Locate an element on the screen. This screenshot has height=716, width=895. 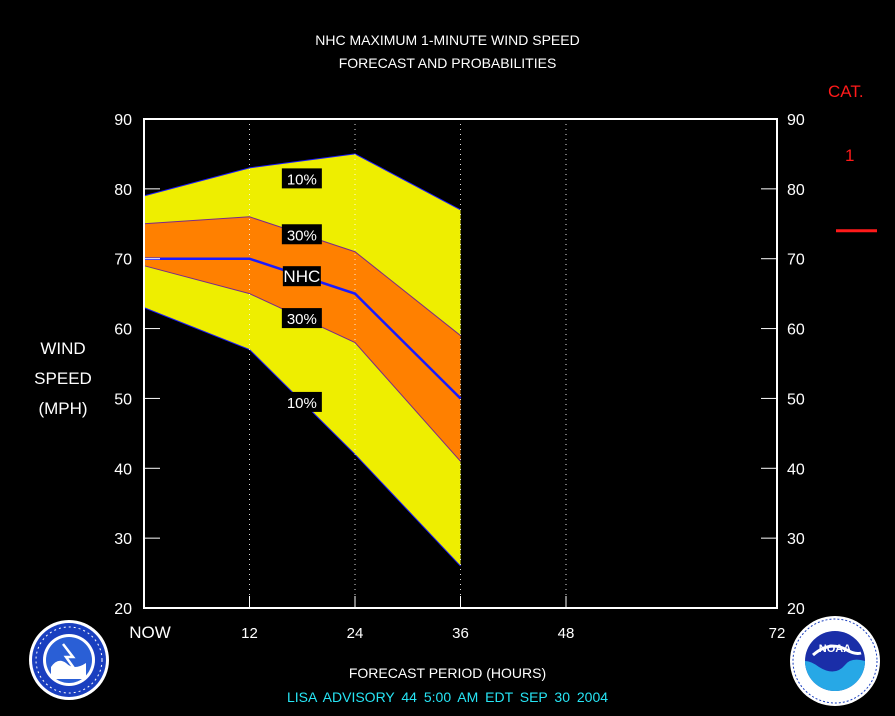
band-30-percent is located at coordinates (302, 339).